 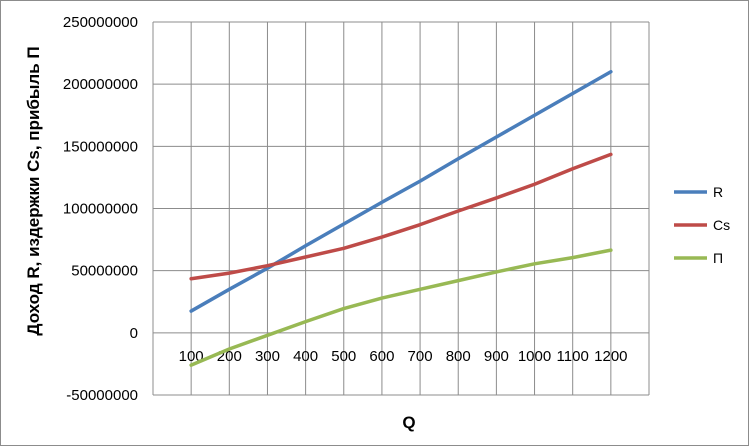 What do you see at coordinates (702, 225) in the screenshot?
I see `legend: R Cs П` at bounding box center [702, 225].